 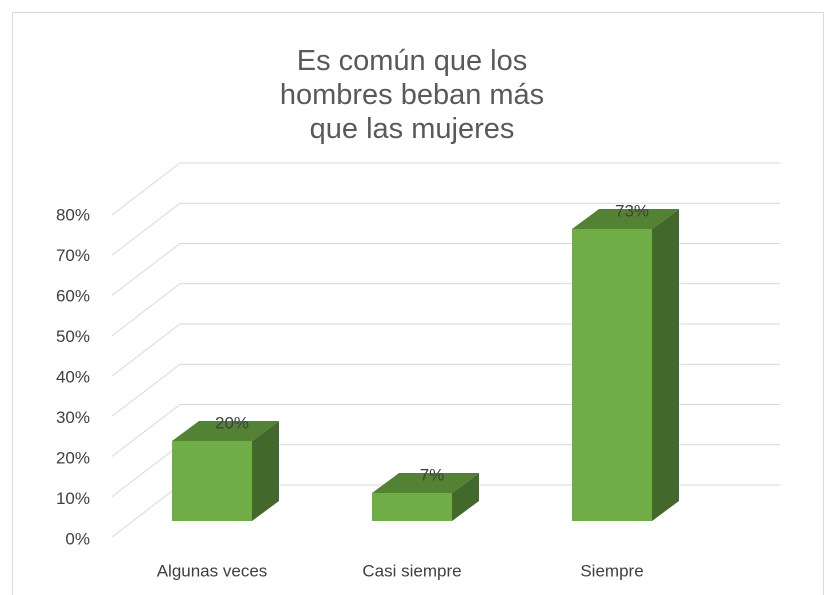 I want to click on y-tick-label: 20%, so click(x=73, y=457).